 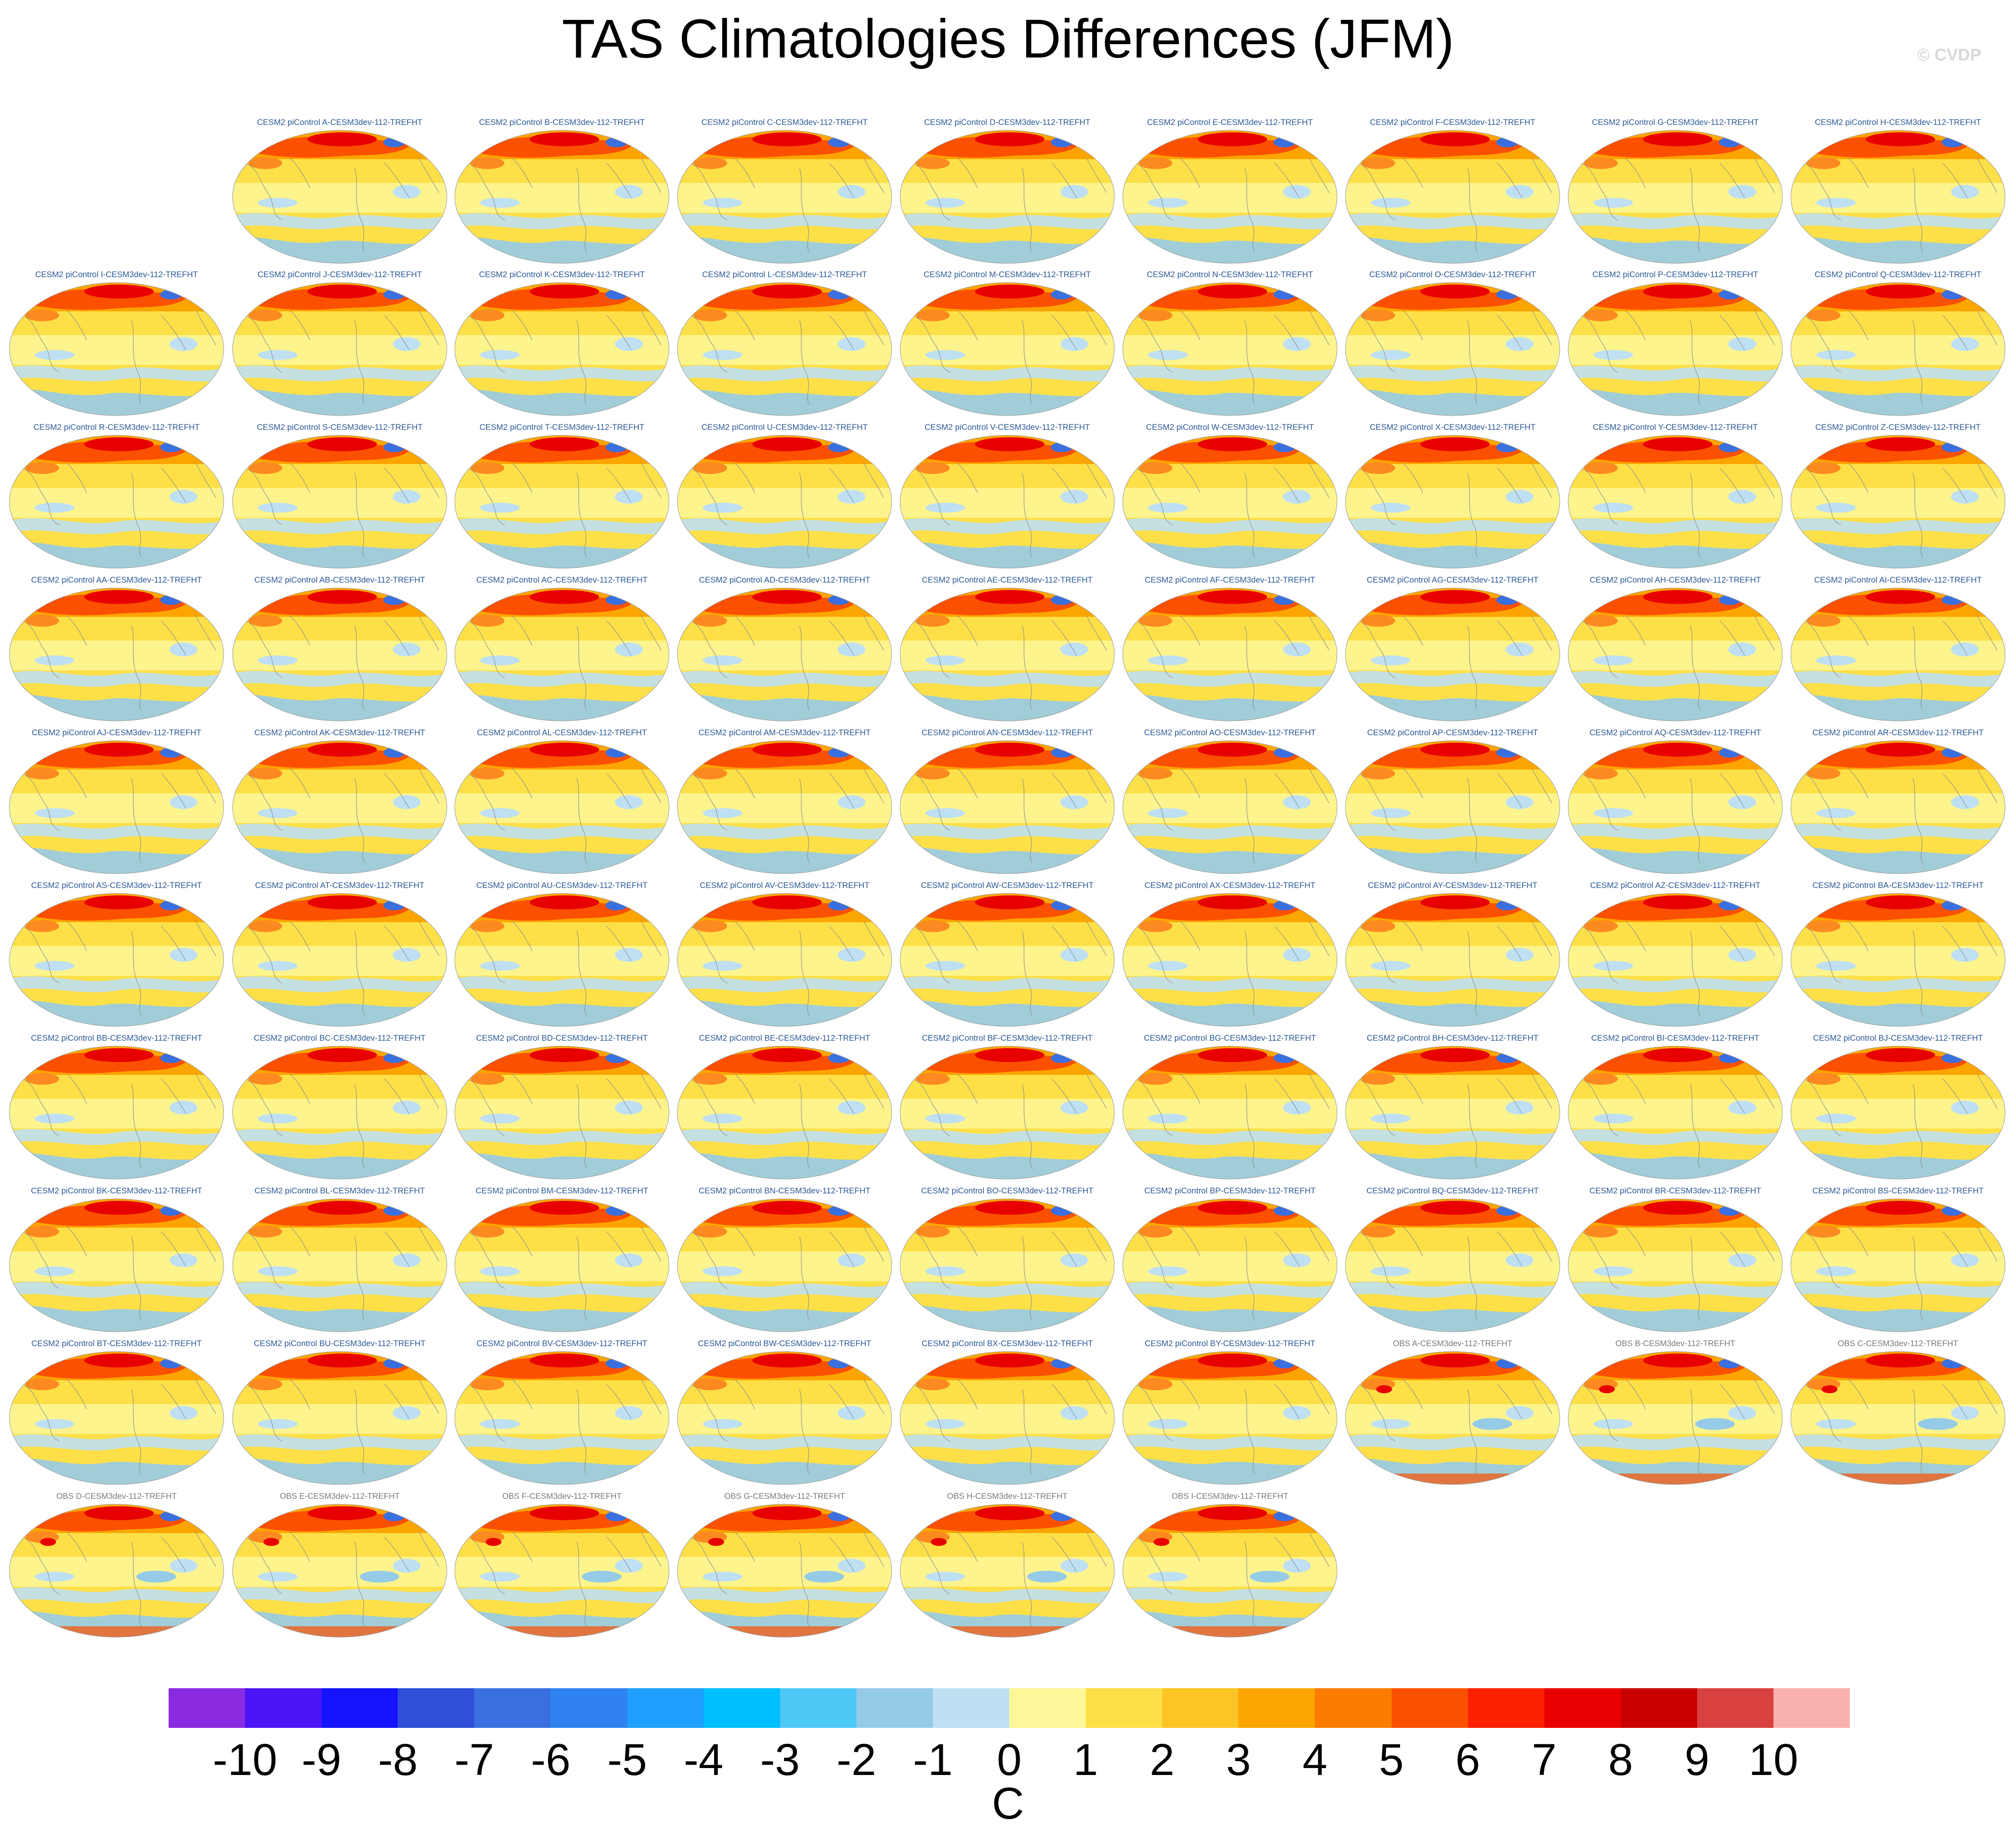 I want to click on panel-title: CESM2 piControl E-CESM3dev-112-TREFHT, so click(x=1230, y=123).